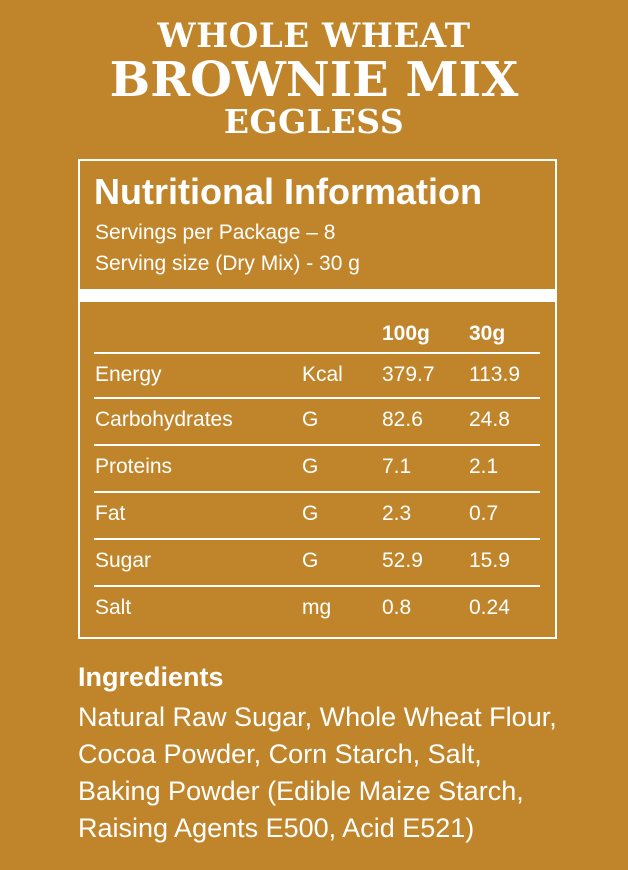  Describe the element at coordinates (164, 419) in the screenshot. I see `nutrient-name: Carbohydrates` at that location.